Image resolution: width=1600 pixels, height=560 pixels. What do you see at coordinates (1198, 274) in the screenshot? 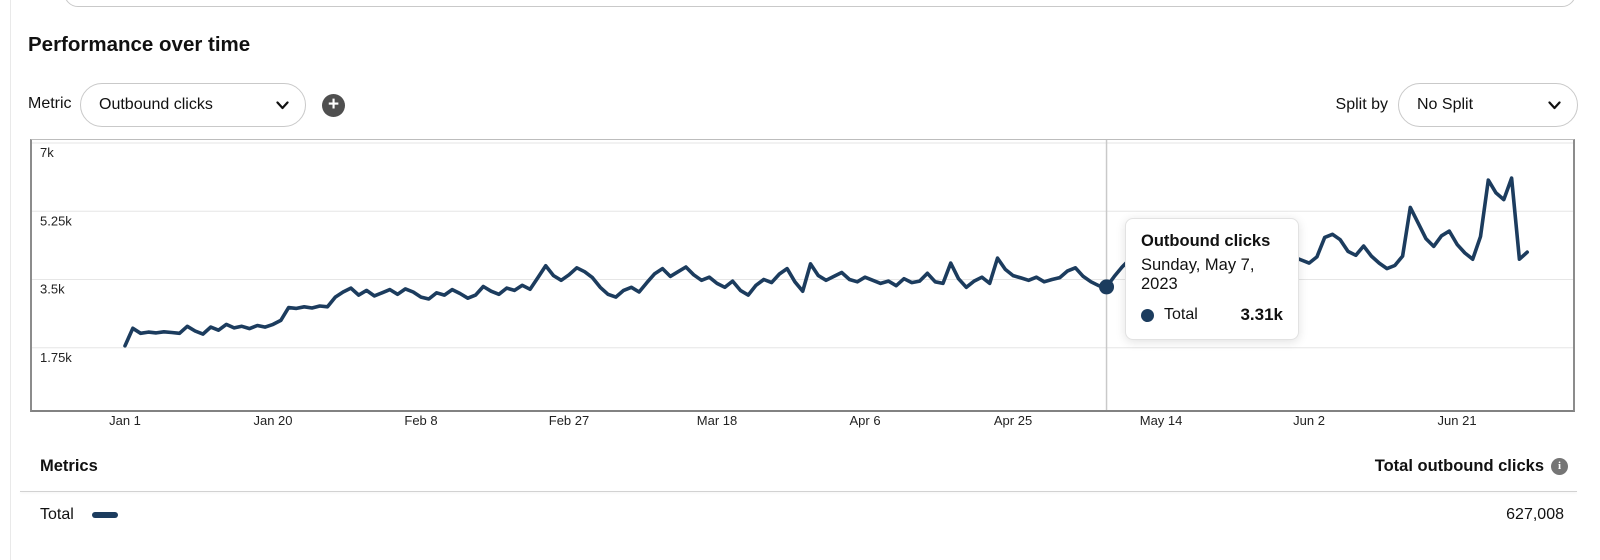
I see `tooltip-date: Sunday, May 7, 2023` at bounding box center [1198, 274].